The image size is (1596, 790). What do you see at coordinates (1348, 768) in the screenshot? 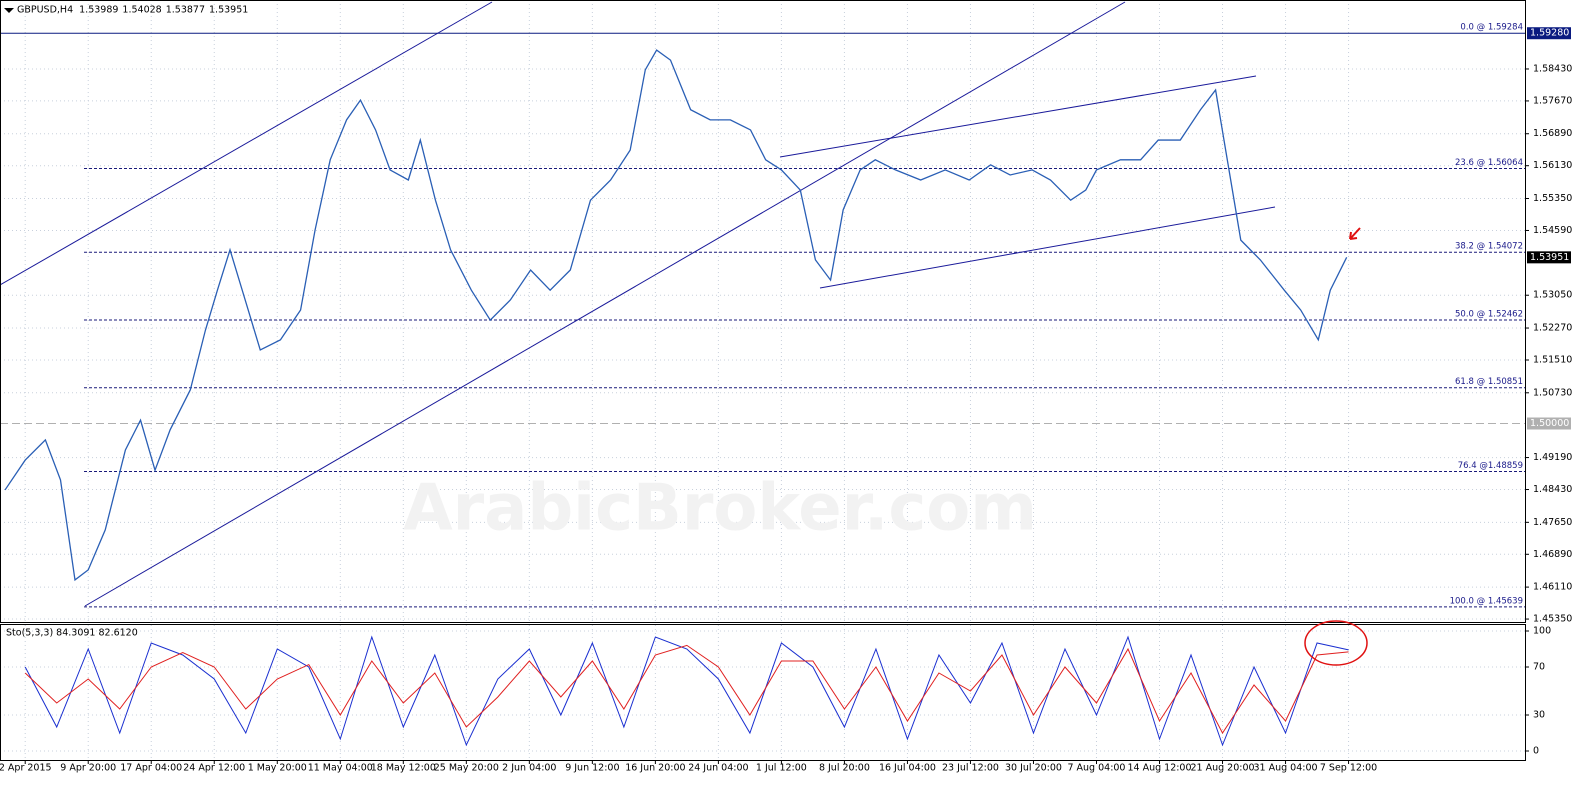
I see `x-tick-label: 7 Sep 12:00` at bounding box center [1348, 768].